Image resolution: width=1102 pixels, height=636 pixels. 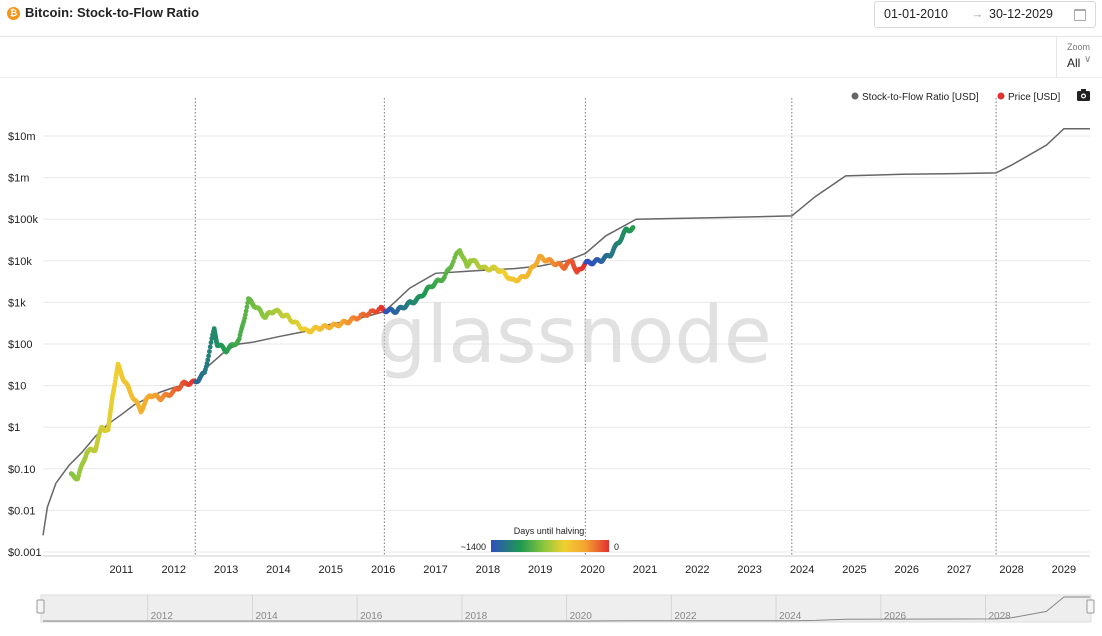 What do you see at coordinates (226, 570) in the screenshot?
I see `x-tick-label: 2013` at bounding box center [226, 570].